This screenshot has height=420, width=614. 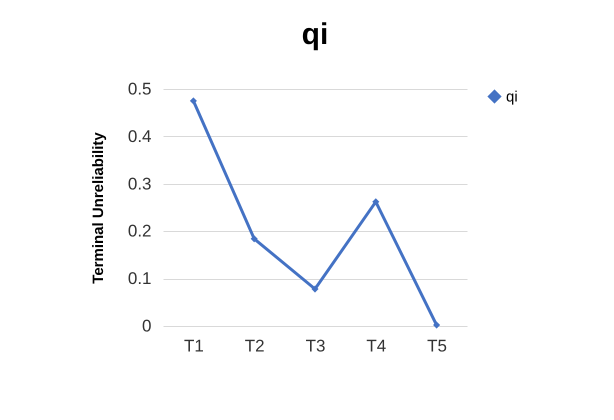 I want to click on y-tick-label: 0.2, so click(x=140, y=231).